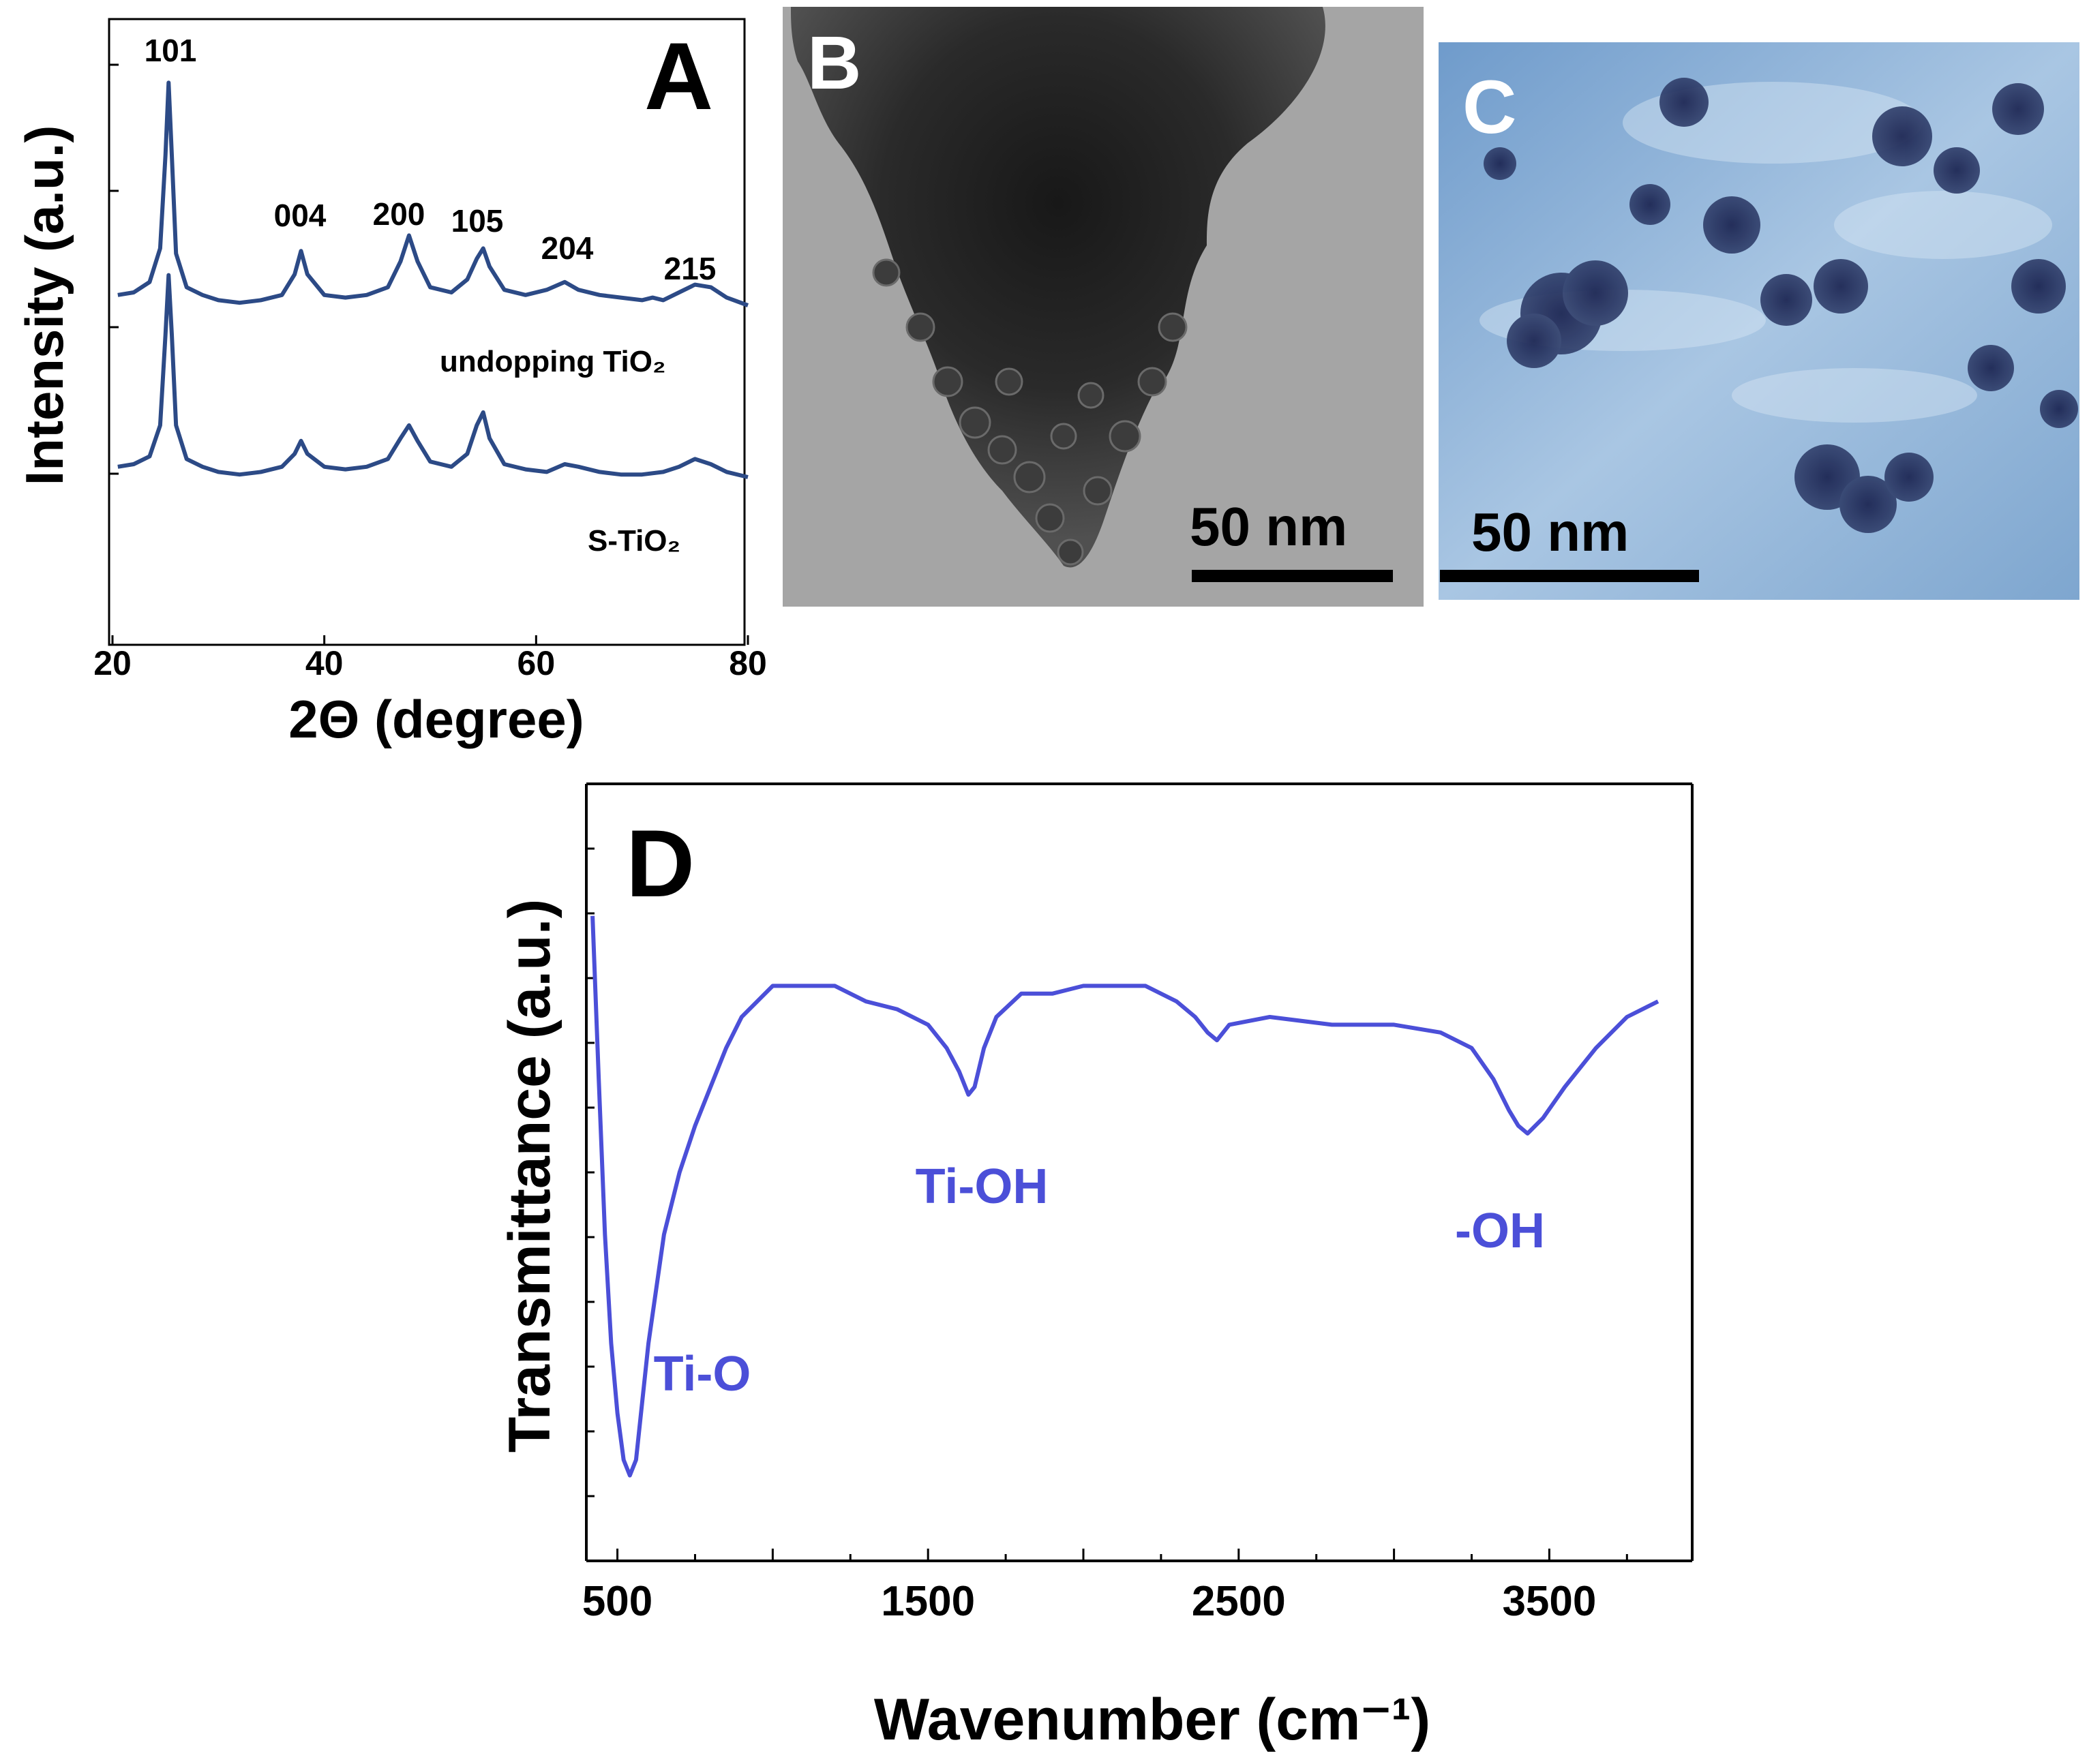  What do you see at coordinates (553, 361) in the screenshot?
I see `panel-a-series-label-undoped: undopping TiO₂` at bounding box center [553, 361].